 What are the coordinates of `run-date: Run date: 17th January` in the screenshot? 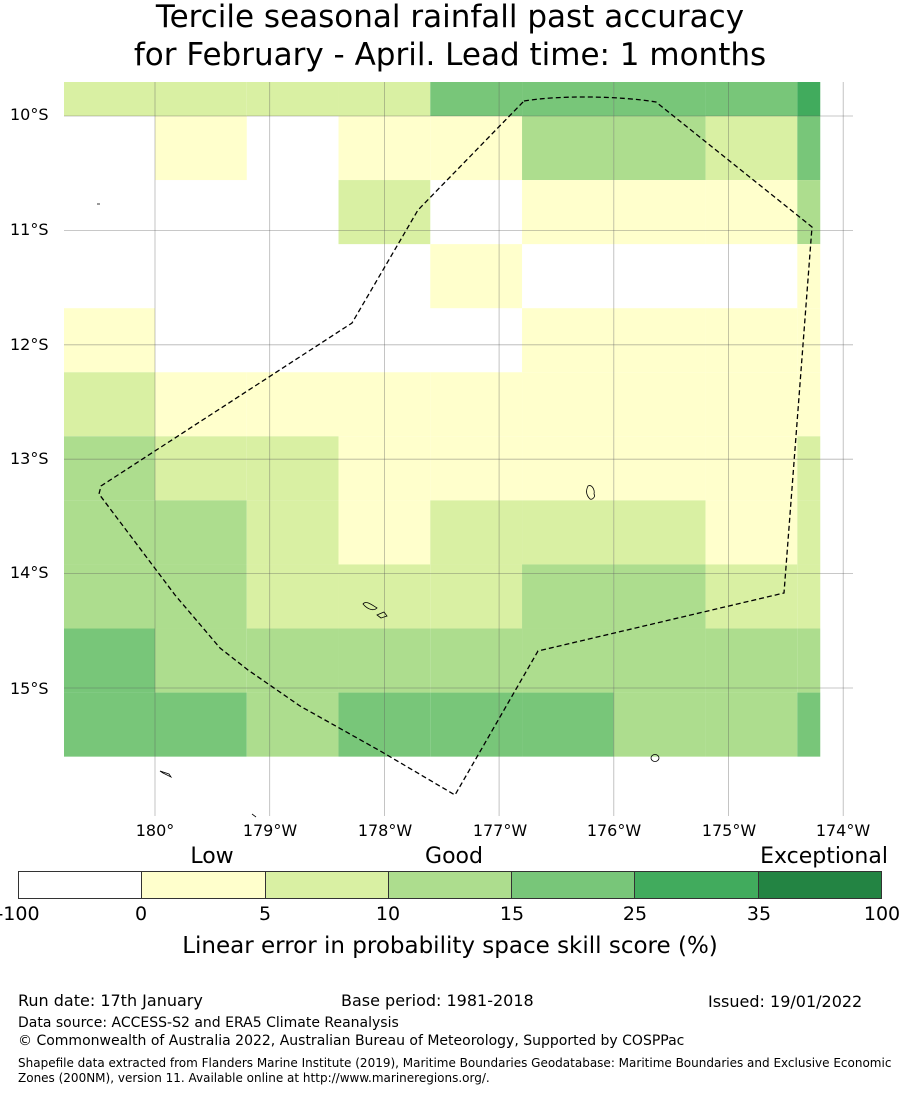 It's located at (110, 1000).